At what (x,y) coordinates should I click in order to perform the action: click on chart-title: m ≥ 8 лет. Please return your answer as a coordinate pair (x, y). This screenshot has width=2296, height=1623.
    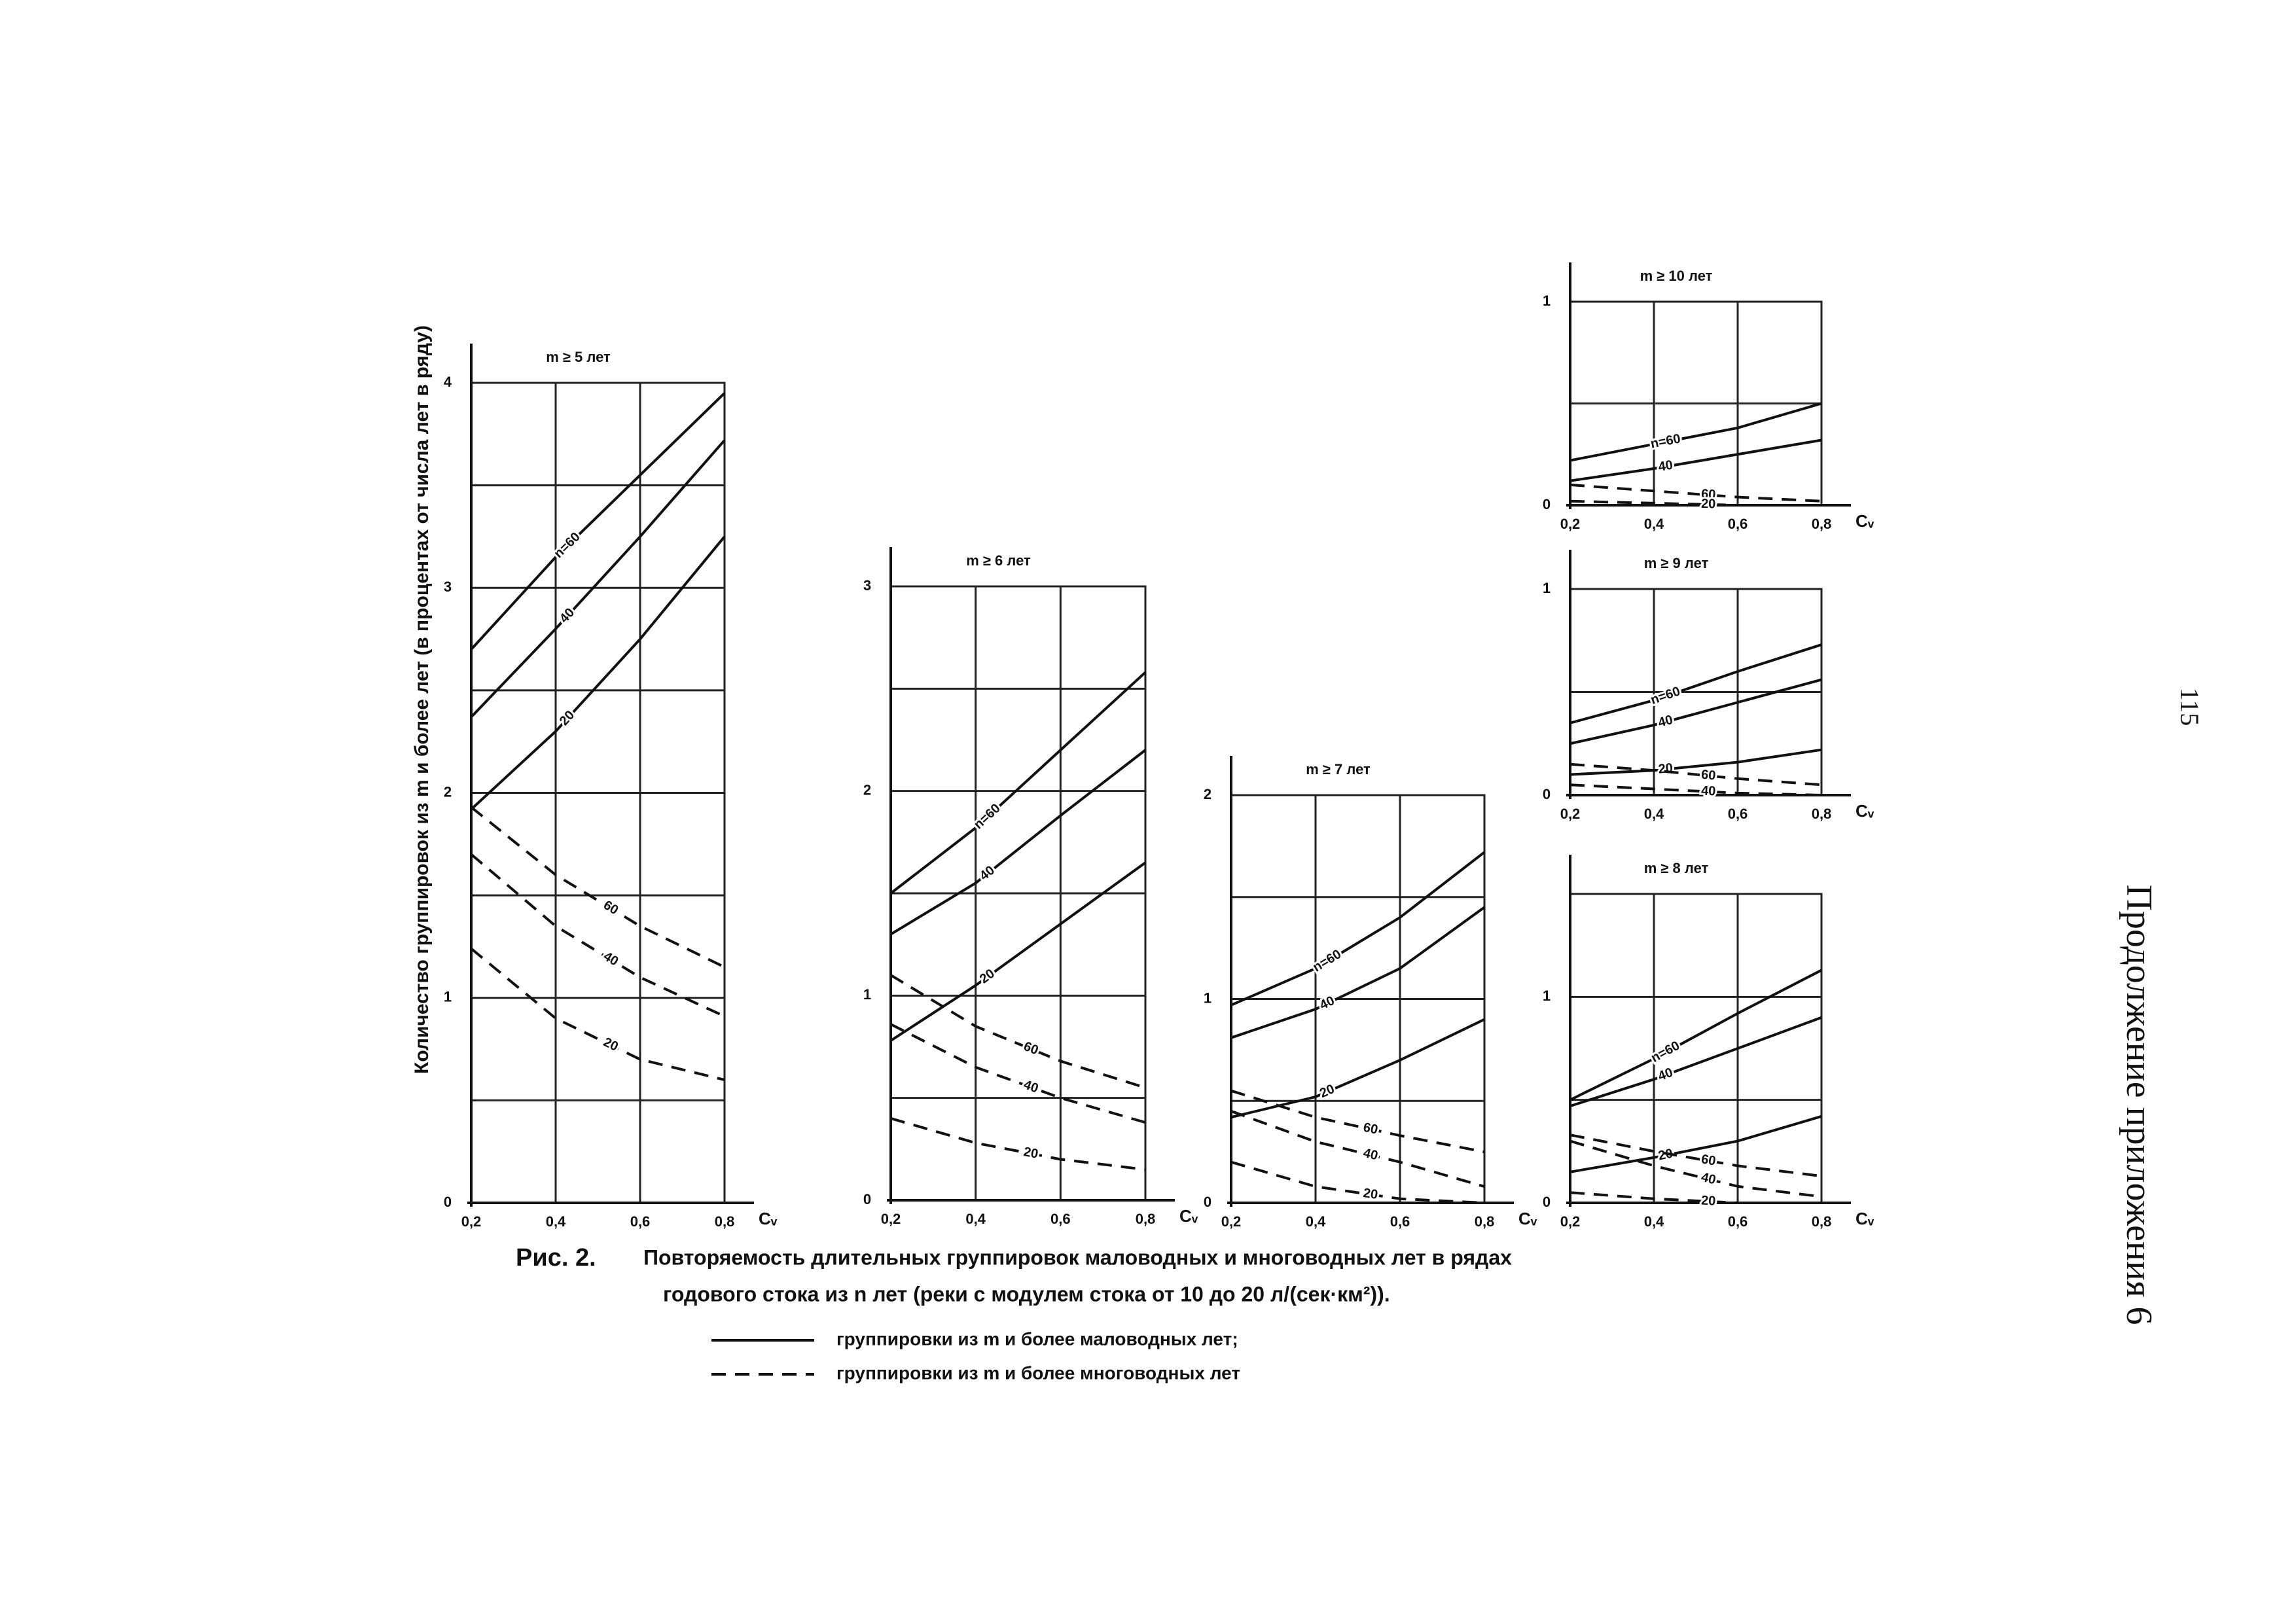
    Looking at the image, I should click on (1676, 868).